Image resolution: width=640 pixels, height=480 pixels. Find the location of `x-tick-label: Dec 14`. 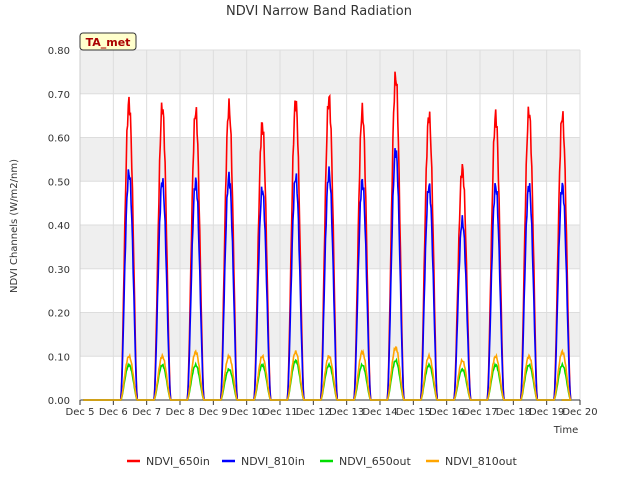

x-tick-label: Dec 14 is located at coordinates (379, 412).